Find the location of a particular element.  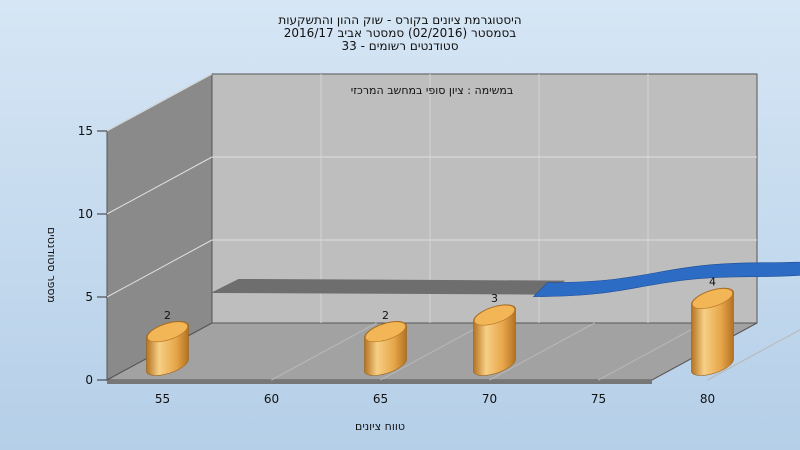

bar: 4 is located at coordinates (712, 326).